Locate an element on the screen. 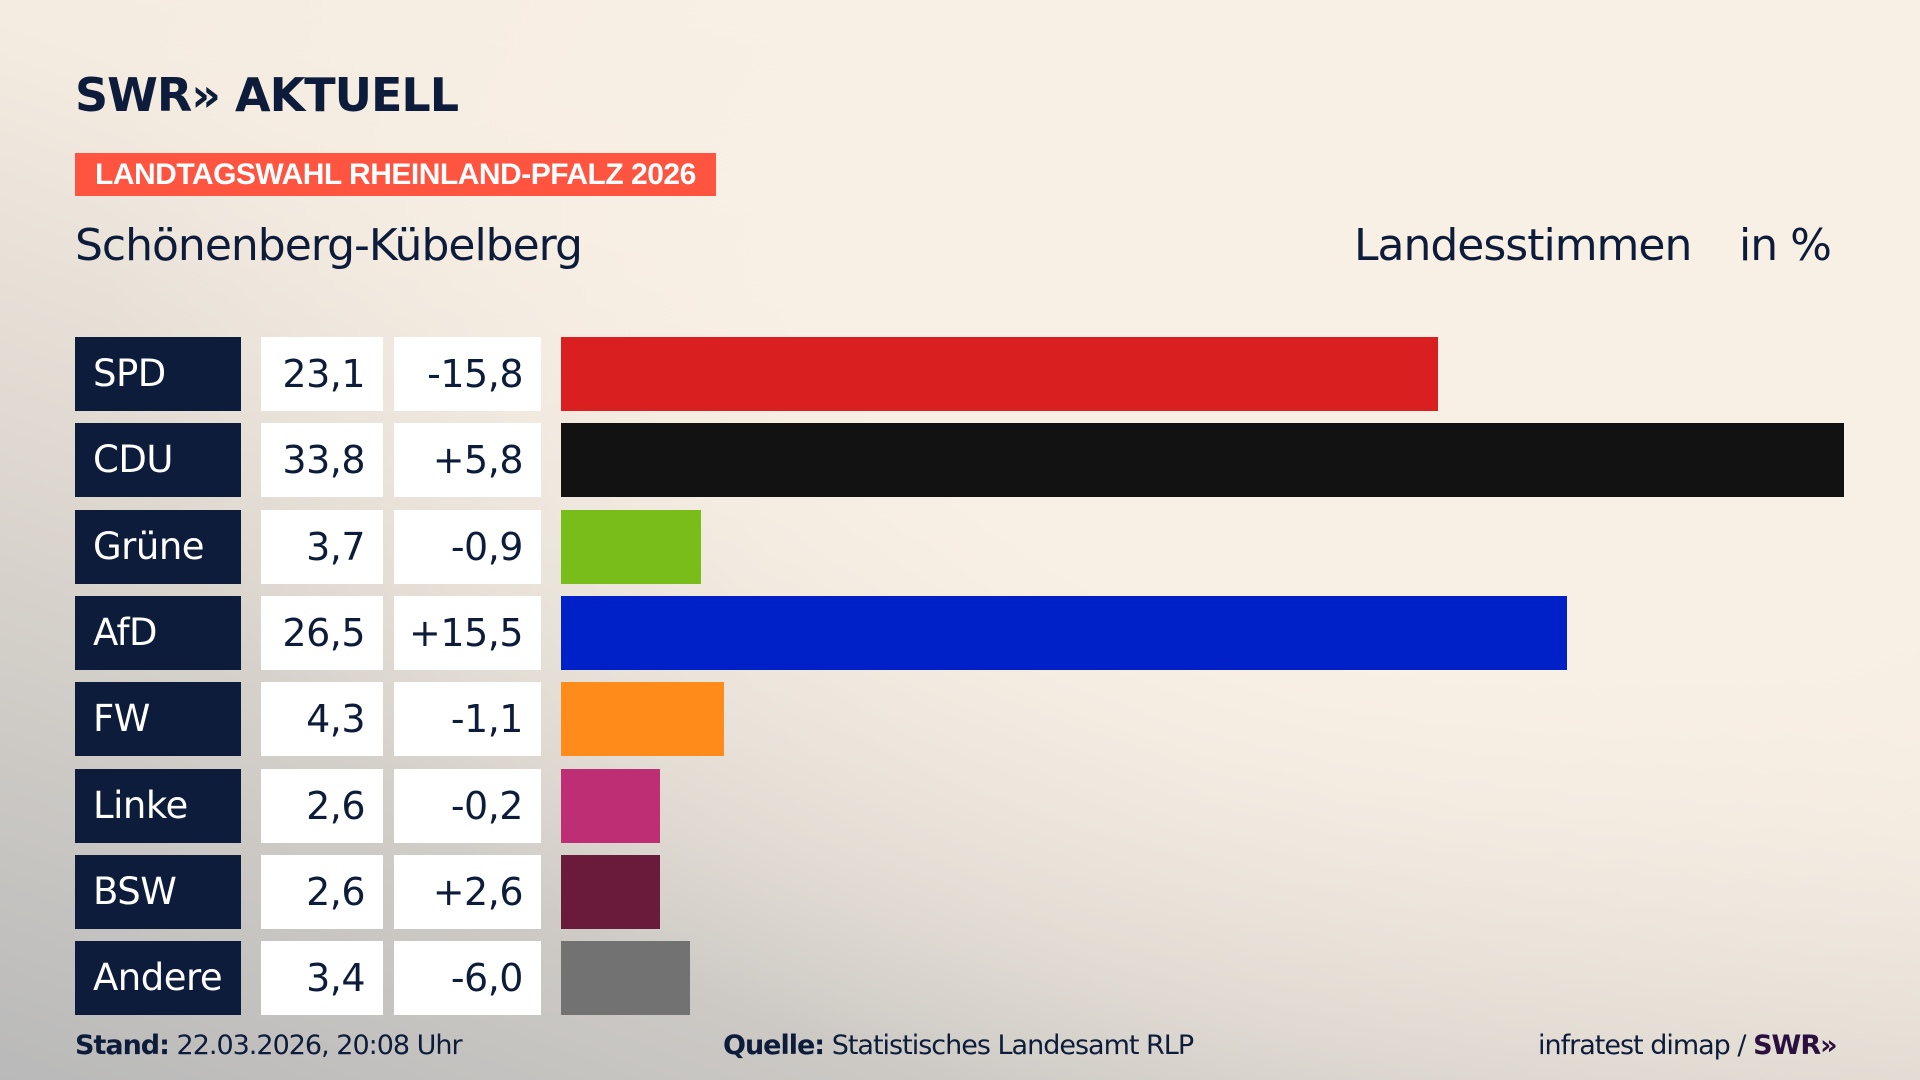 The width and height of the screenshot is (1920, 1080). value-label: 33,8 is located at coordinates (322, 460).